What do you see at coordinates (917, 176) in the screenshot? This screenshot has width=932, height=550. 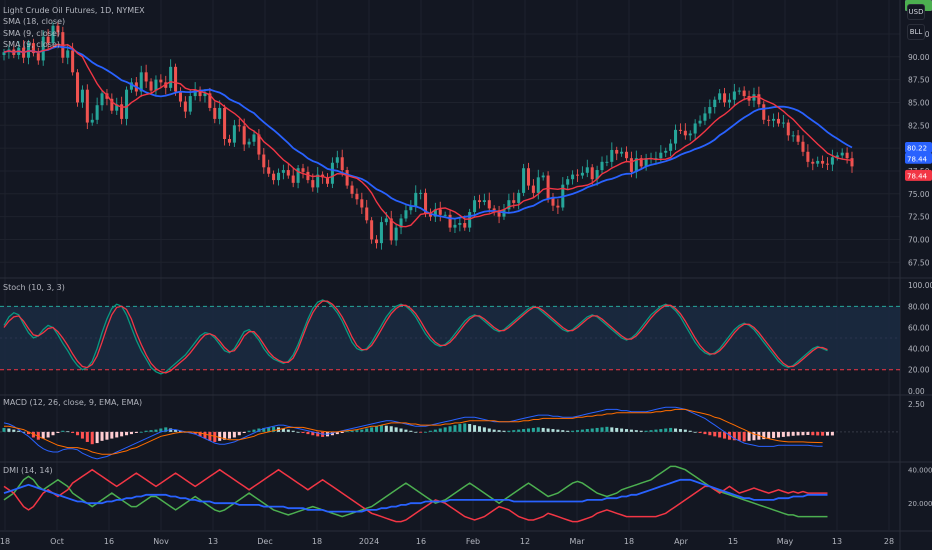 I see `close-value-tag: 78.44` at bounding box center [917, 176].